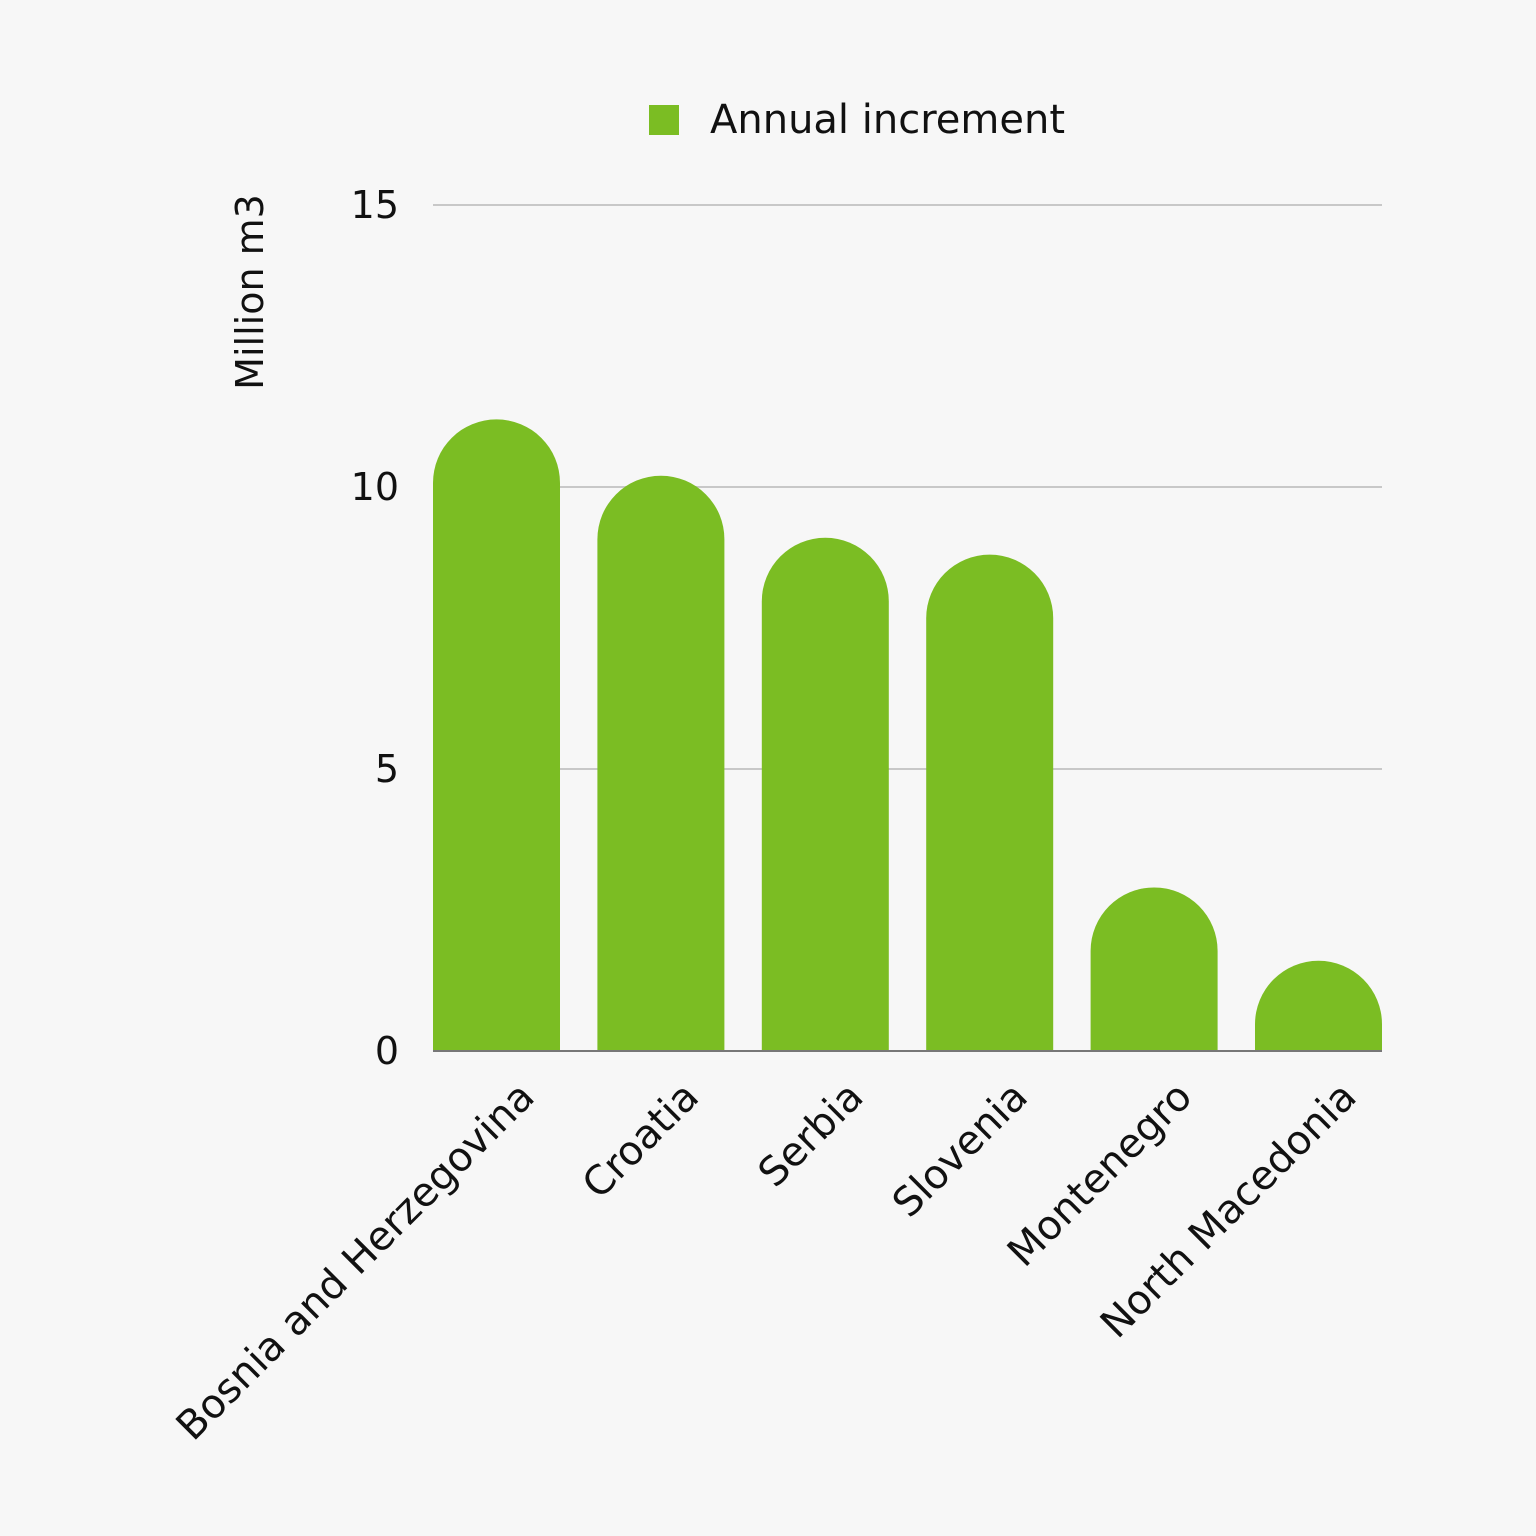  I want to click on legend-swatch, so click(664, 120).